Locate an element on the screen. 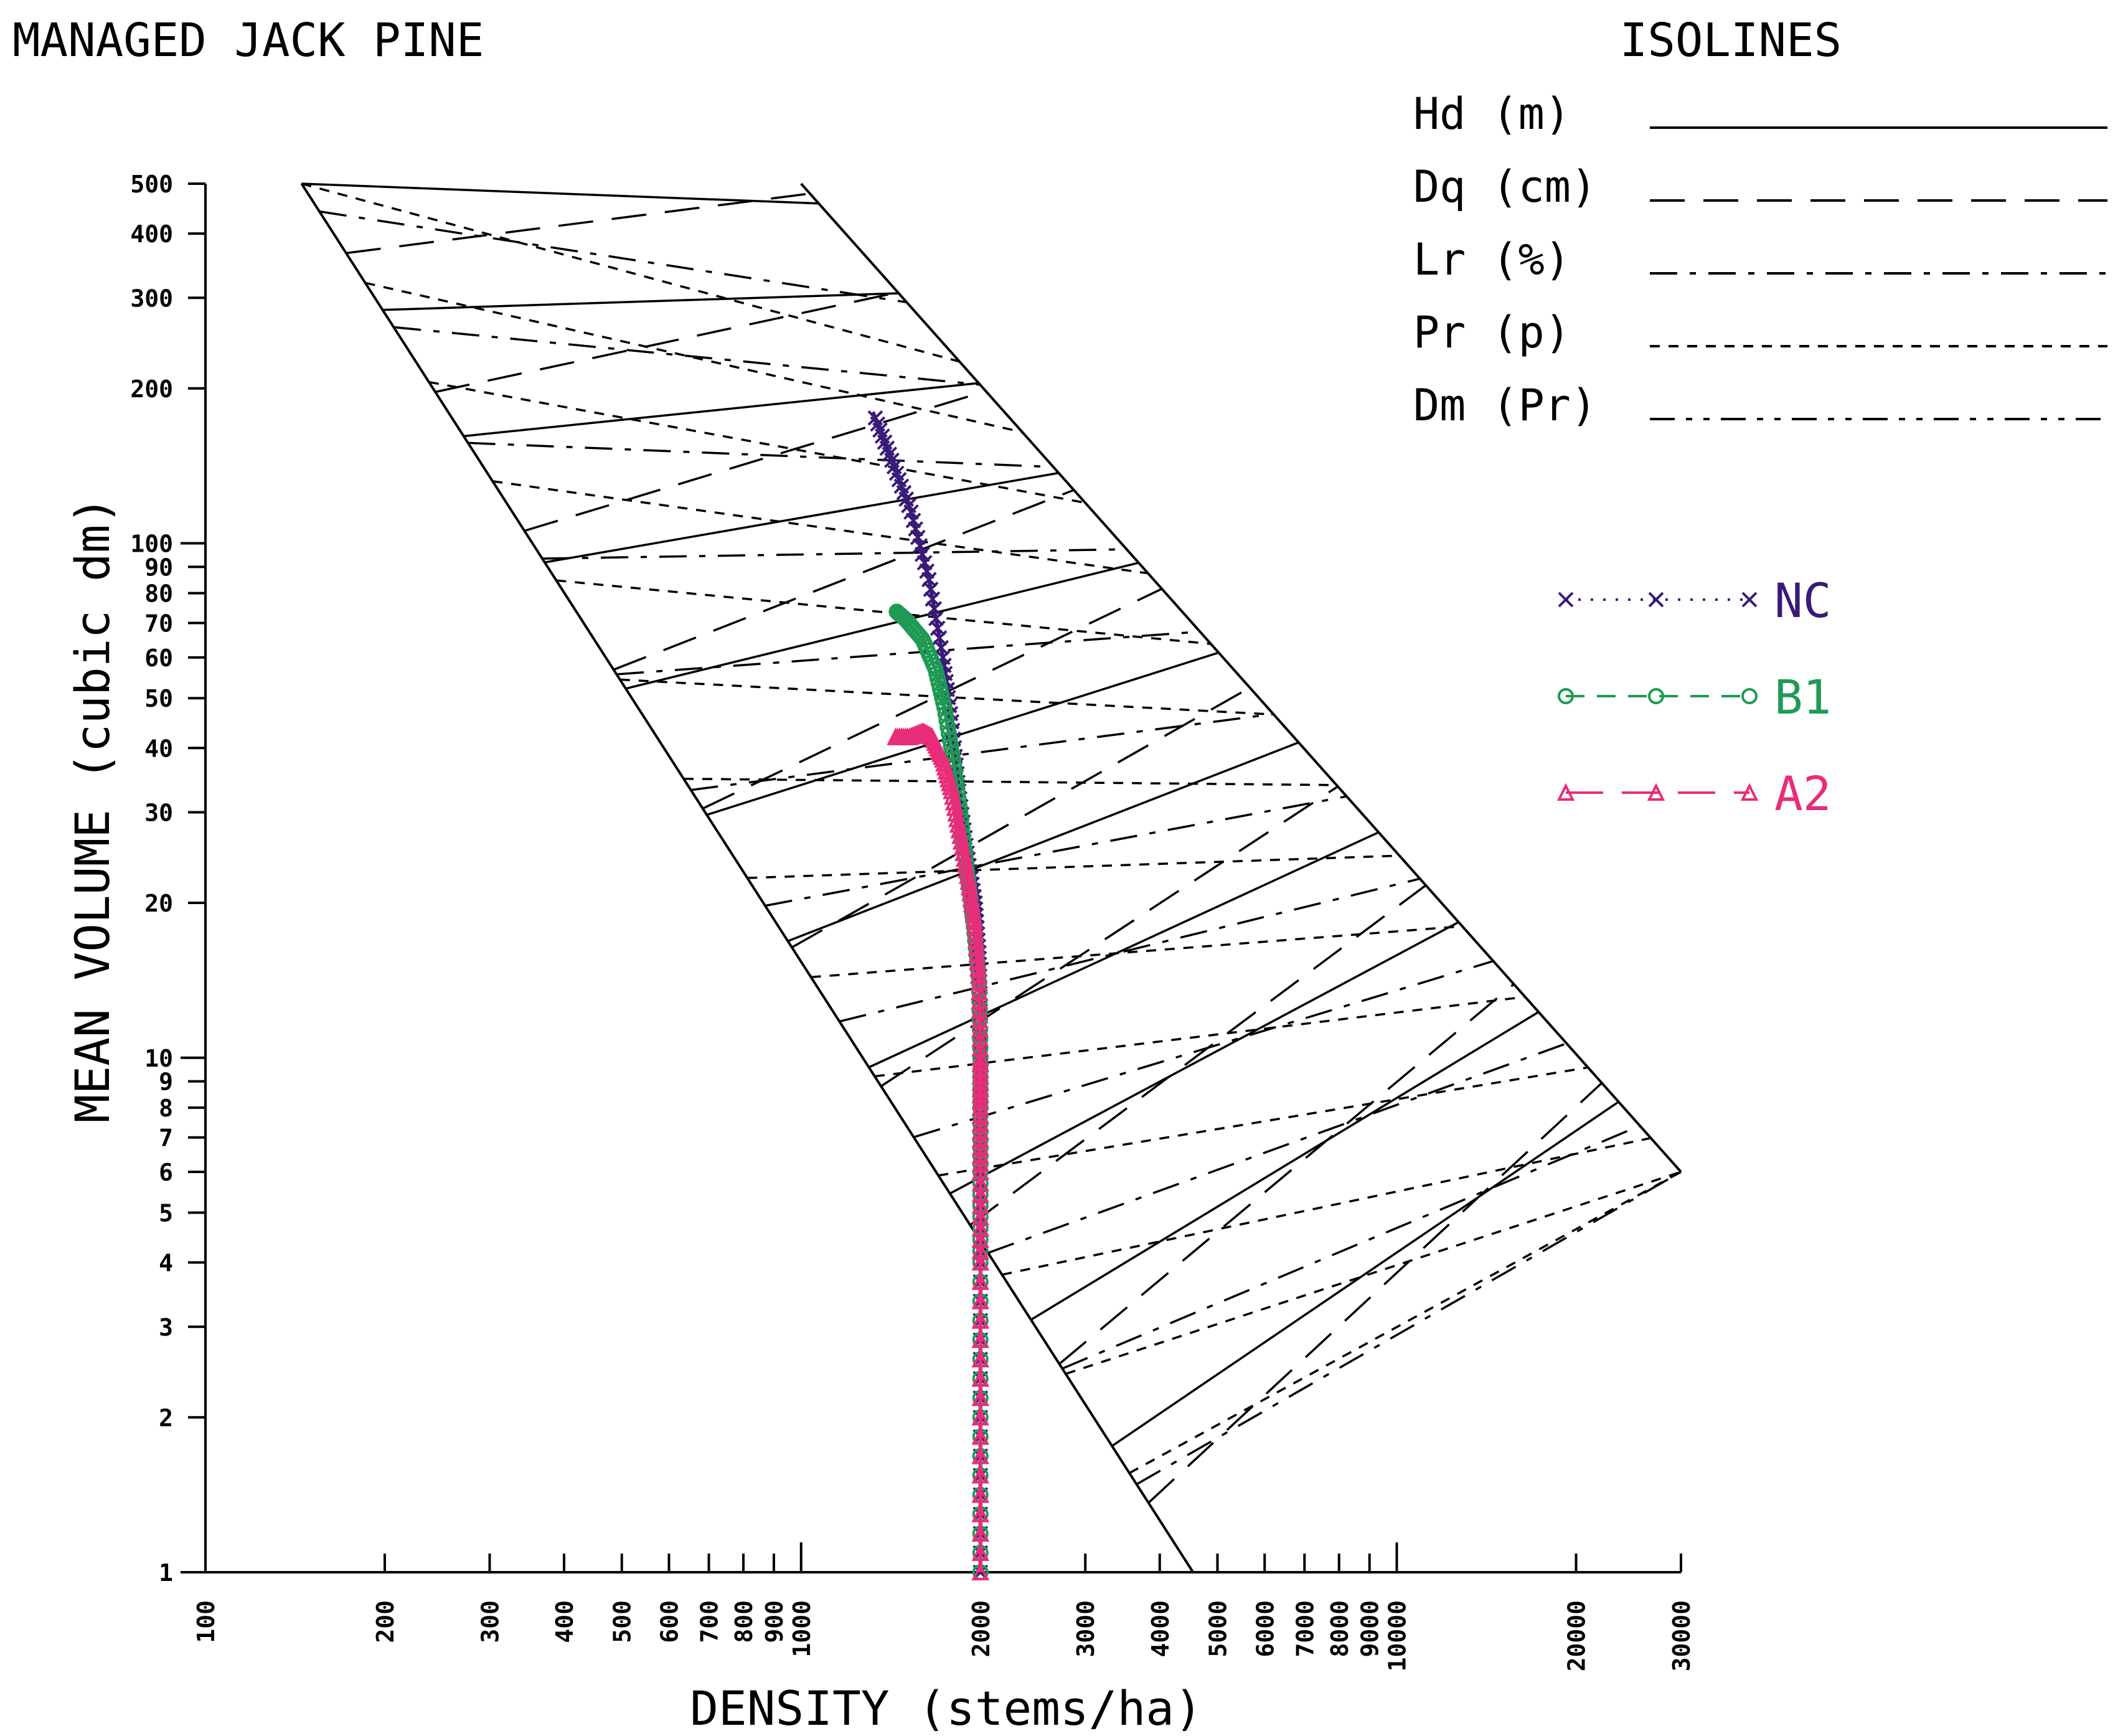  y-tick-label: 30 is located at coordinates (158, 814).